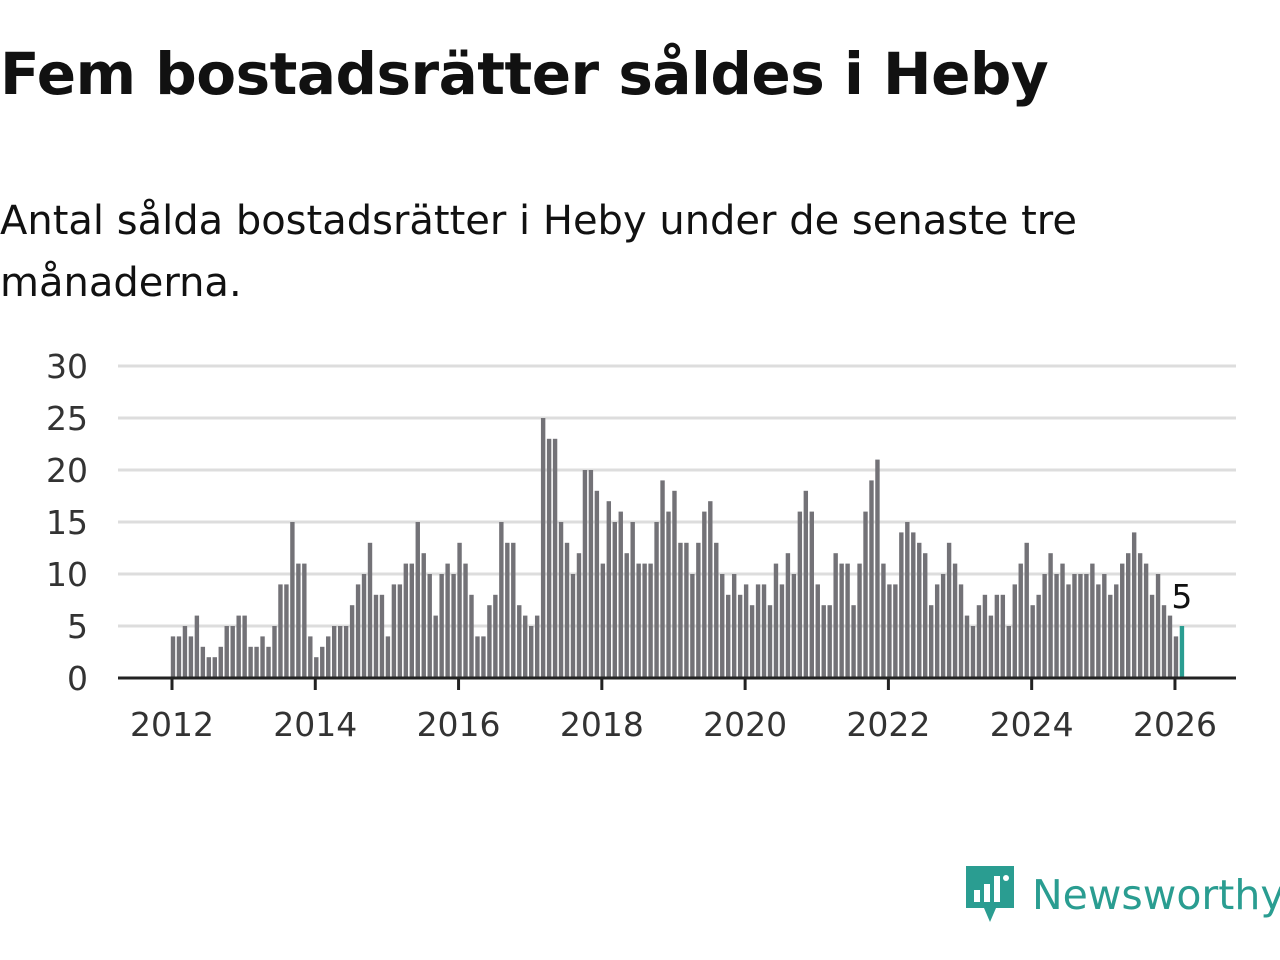  Describe the element at coordinates (602, 724) in the screenshot. I see `x-tick-label: 2018` at that location.